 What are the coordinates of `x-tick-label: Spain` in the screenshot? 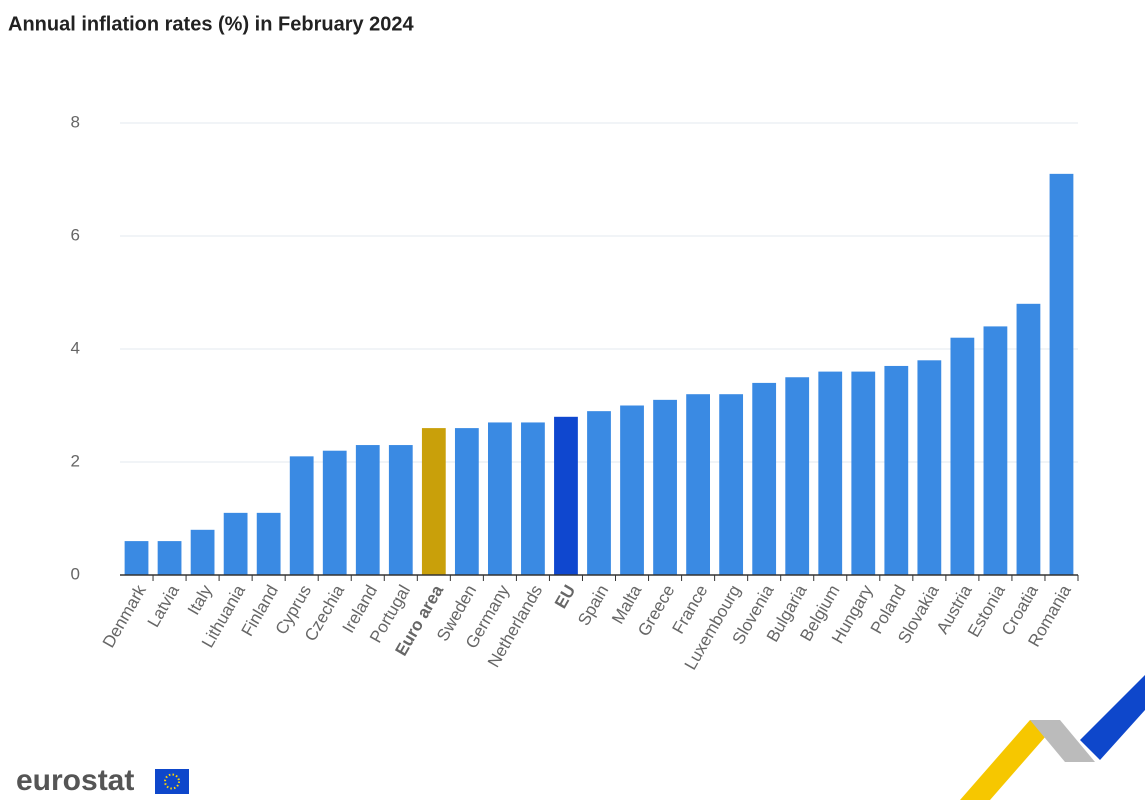 It's located at (593, 605).